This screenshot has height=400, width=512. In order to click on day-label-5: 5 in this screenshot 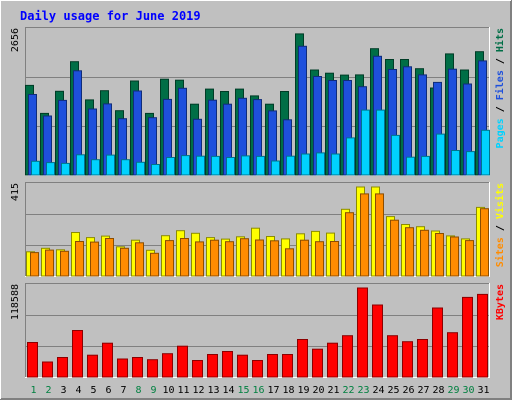, I will do `click(93, 390)`.